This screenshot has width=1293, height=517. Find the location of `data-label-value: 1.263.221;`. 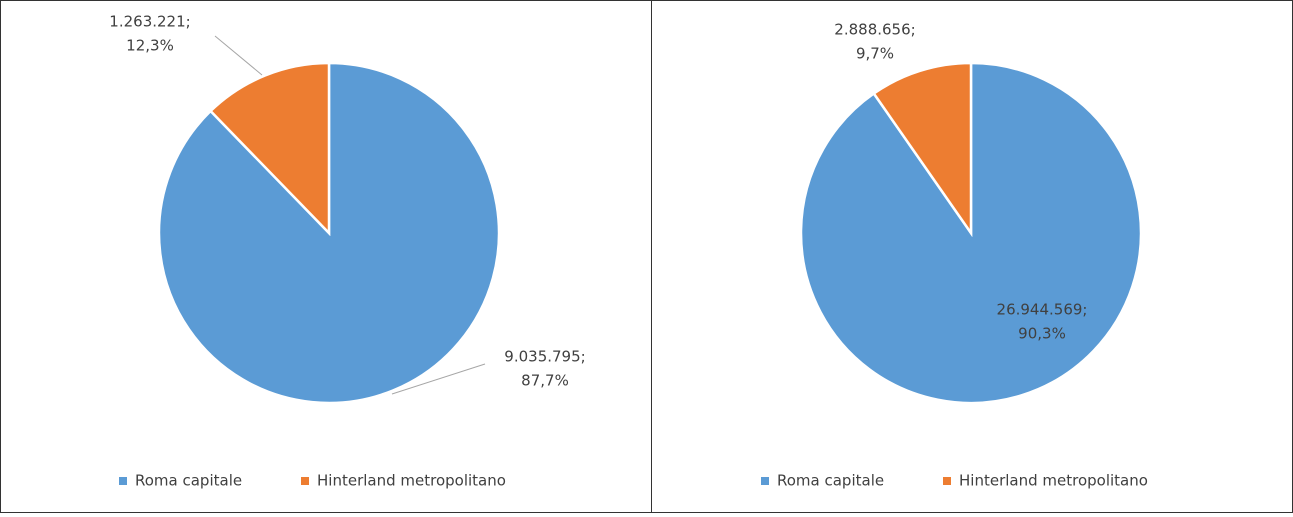

data-label-value: 1.263.221; is located at coordinates (149, 22).